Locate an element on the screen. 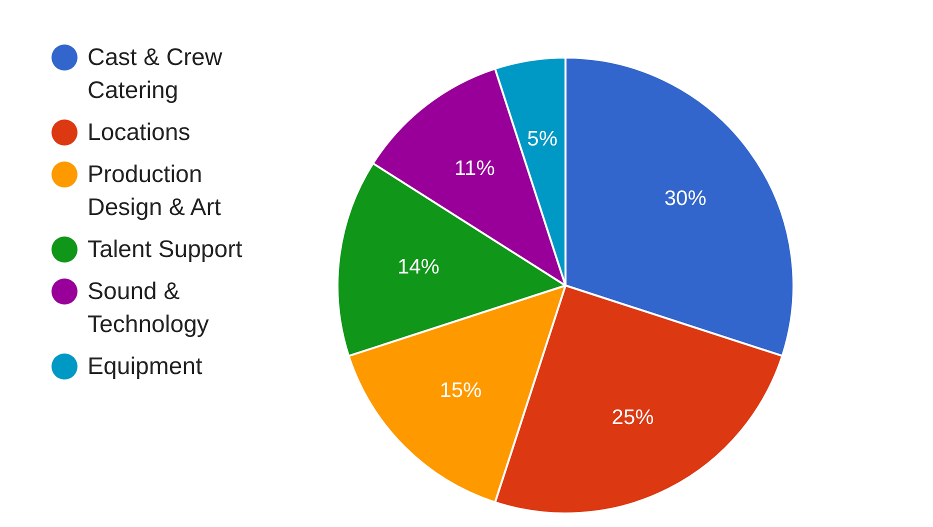 The image size is (933, 527). legend-label: Production Design & Art is located at coordinates (155, 191).